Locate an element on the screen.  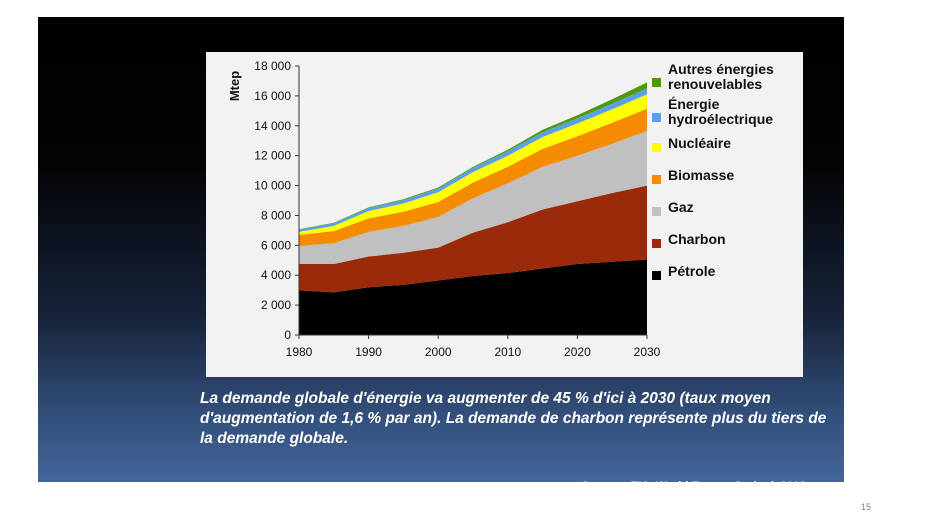
area-gaz is located at coordinates (473, 197).